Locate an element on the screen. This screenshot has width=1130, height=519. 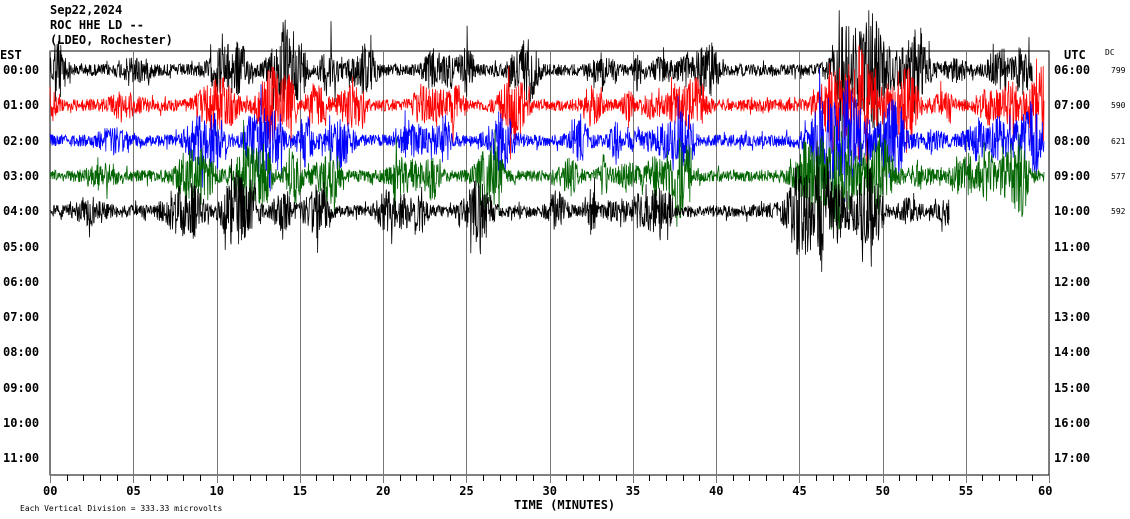
est-label: EST is located at coordinates (11, 55).